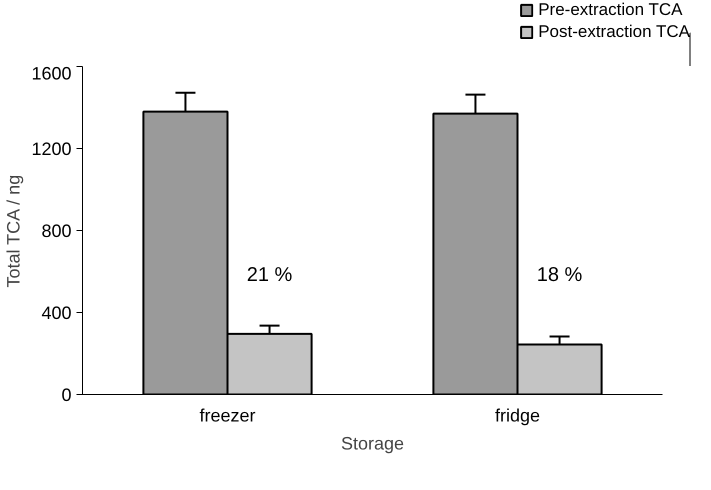 The width and height of the screenshot is (711, 490). What do you see at coordinates (51, 149) in the screenshot?
I see `y-tick-label: 1200` at bounding box center [51, 149].